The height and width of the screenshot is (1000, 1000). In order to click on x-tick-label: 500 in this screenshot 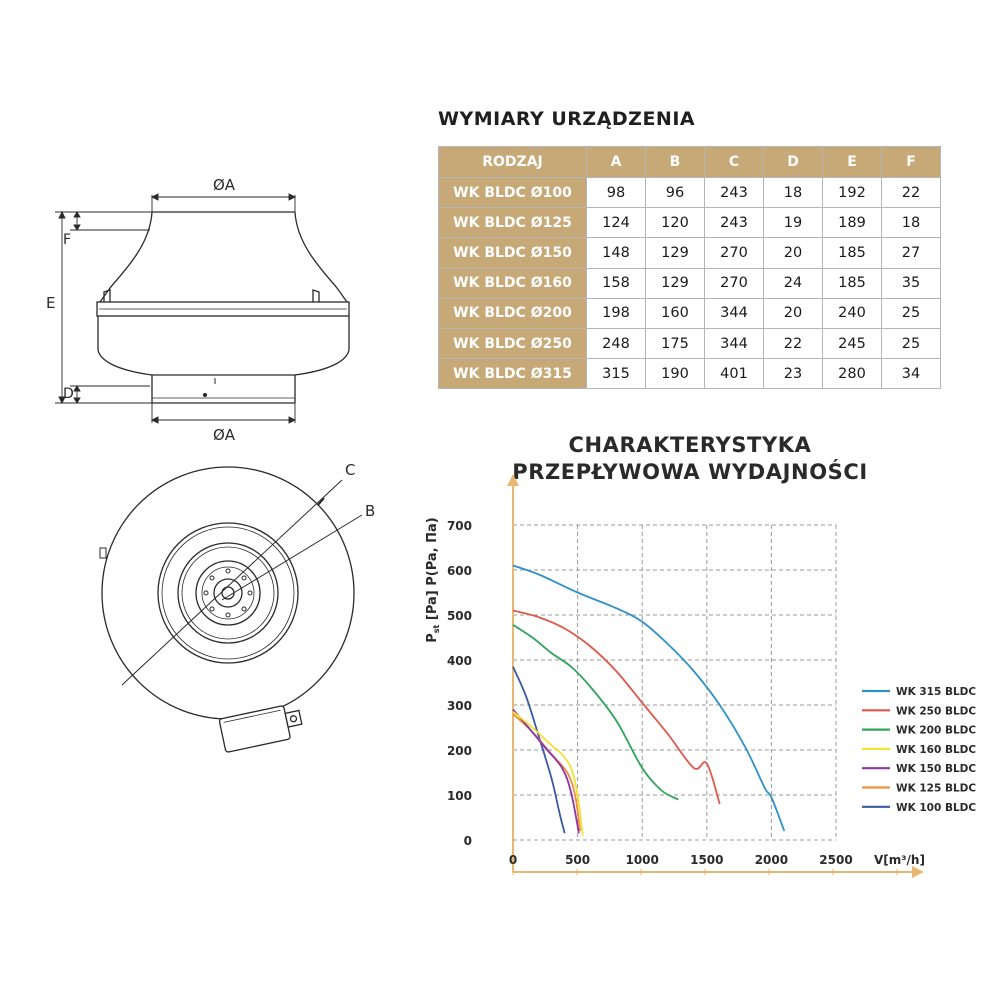, I will do `click(577, 860)`.